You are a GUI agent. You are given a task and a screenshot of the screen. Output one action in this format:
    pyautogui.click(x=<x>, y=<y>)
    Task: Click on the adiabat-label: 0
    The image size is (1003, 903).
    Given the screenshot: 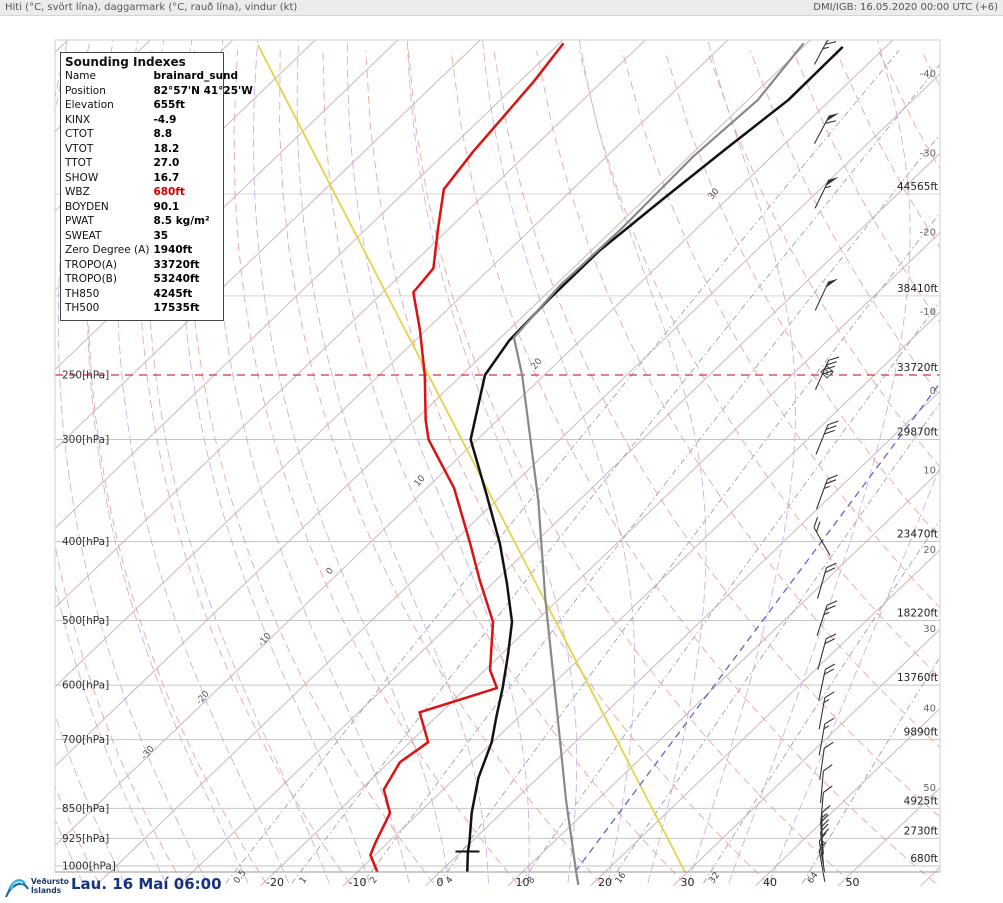 What is the action you would take?
    pyautogui.click(x=331, y=571)
    